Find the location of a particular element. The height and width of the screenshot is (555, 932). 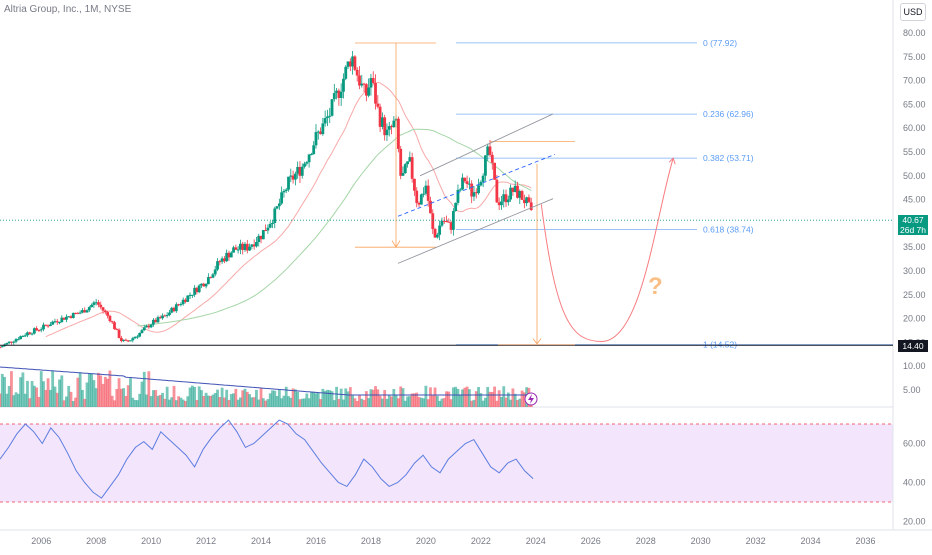

chart-title: Altria Group, Inc., 1M, NYSE is located at coordinates (68, 9).